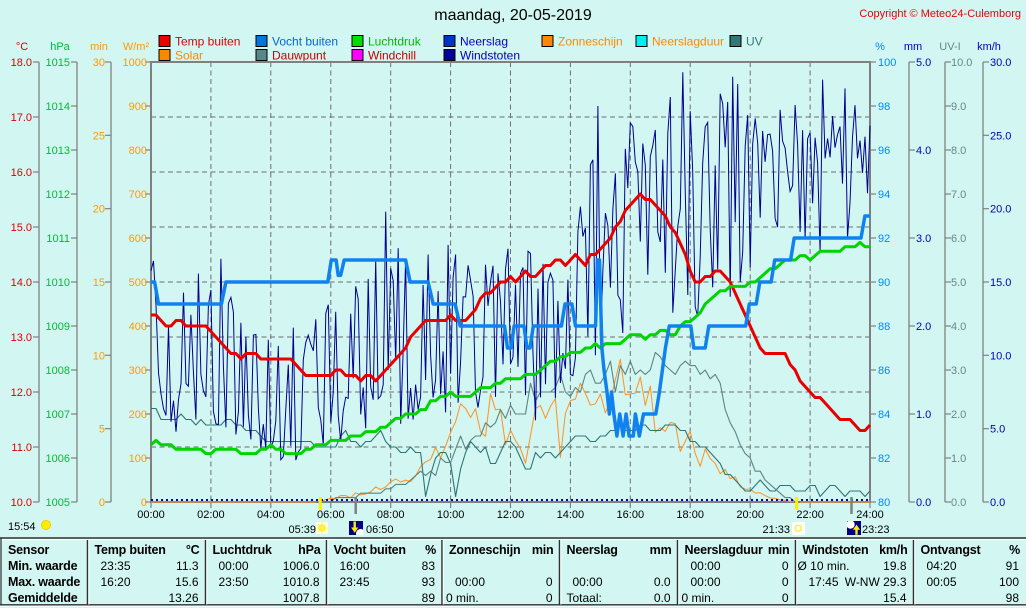 The image size is (1026, 608). What do you see at coordinates (661, 550) in the screenshot?
I see `svg-text: mm` at bounding box center [661, 550].